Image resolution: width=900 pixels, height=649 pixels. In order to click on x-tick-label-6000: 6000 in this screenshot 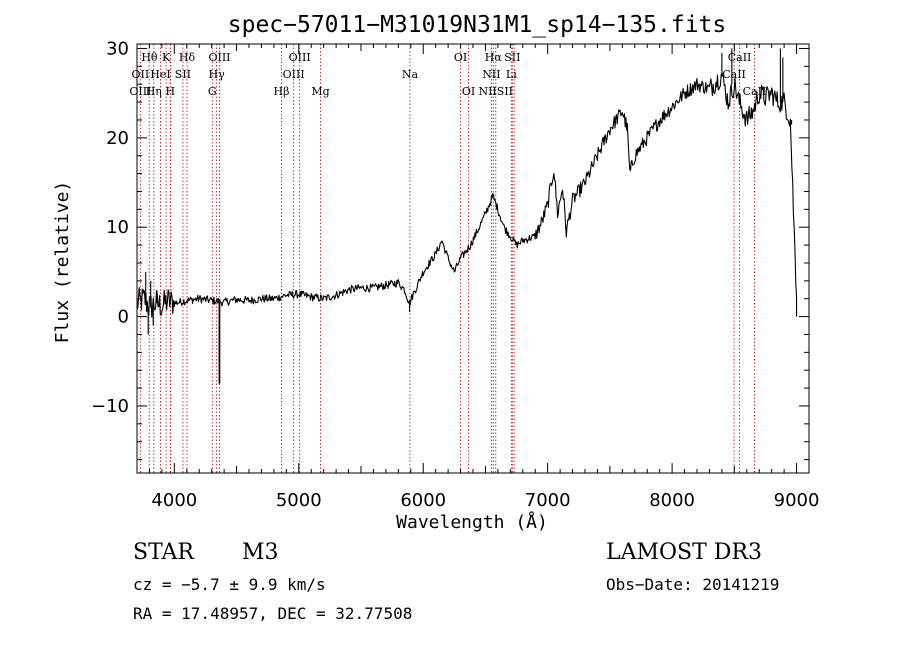, I will do `click(423, 500)`.